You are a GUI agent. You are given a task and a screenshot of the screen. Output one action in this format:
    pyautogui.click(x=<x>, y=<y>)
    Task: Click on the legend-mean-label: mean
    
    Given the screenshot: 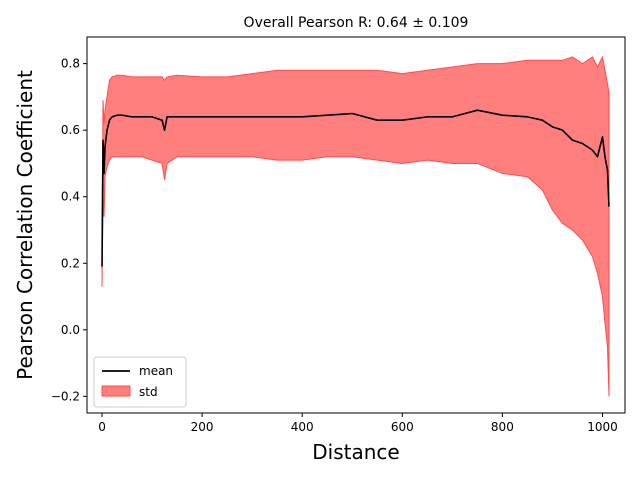 What is the action you would take?
    pyautogui.click(x=156, y=371)
    